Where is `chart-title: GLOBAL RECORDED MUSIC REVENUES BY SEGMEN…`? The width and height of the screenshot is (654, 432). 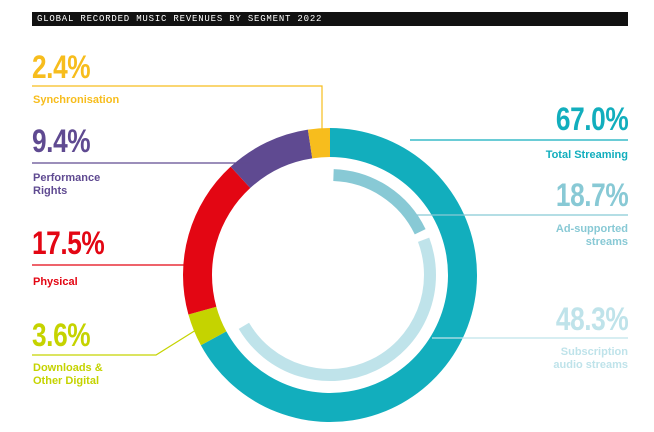
chart-title: GLOBAL RECORDED MUSIC REVENUES BY SEGMEN… is located at coordinates (180, 19).